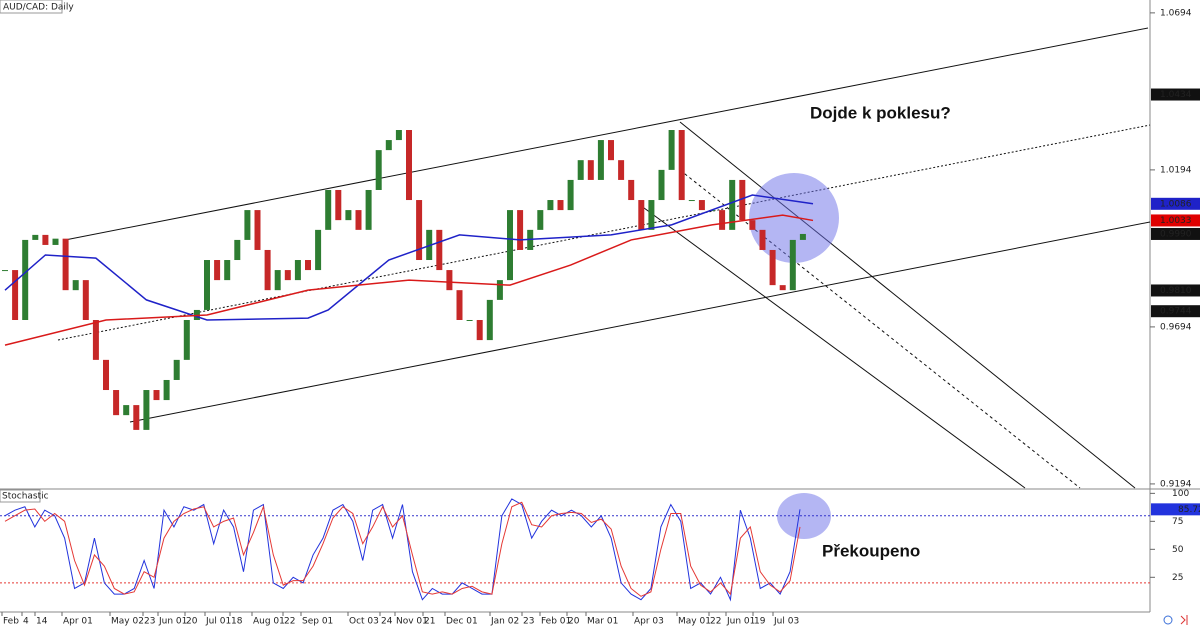  Describe the element at coordinates (794, 218) in the screenshot. I see `highlight-circle` at that location.